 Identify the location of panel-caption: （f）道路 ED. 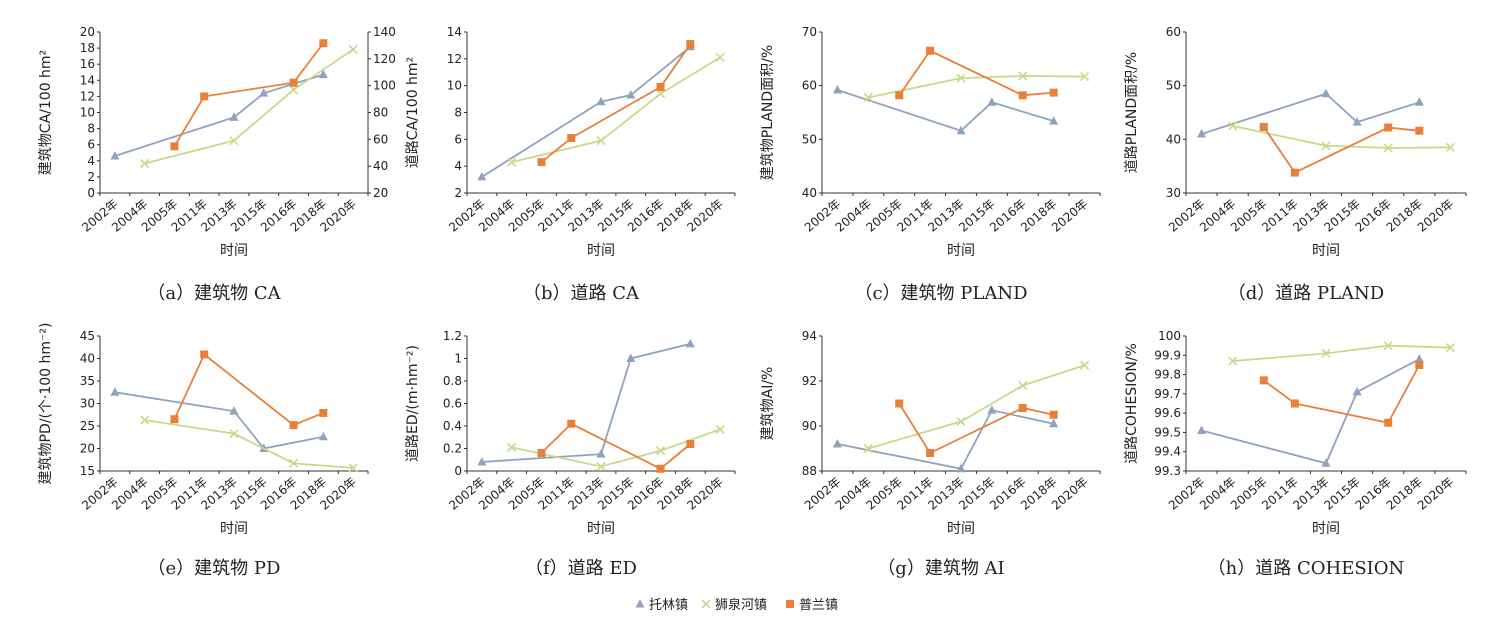
(581, 568).